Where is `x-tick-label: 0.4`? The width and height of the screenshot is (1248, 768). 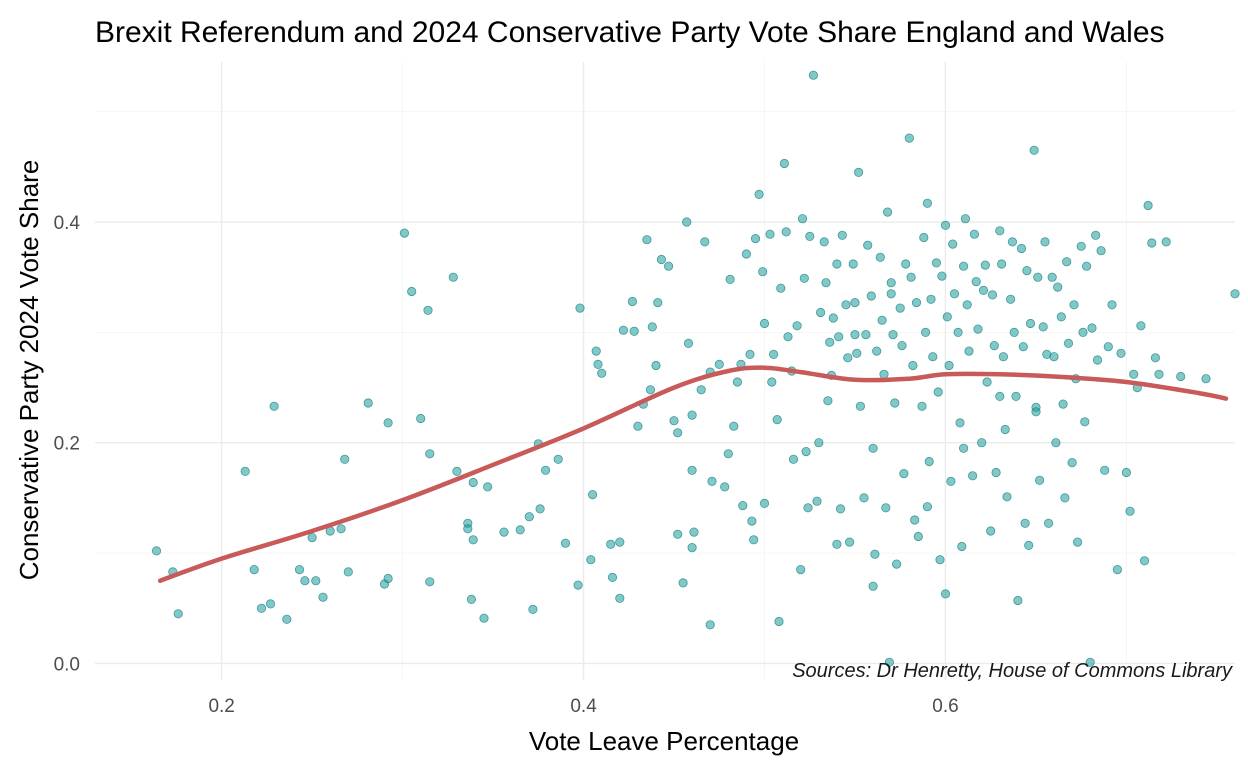 x-tick-label: 0.4 is located at coordinates (583, 706).